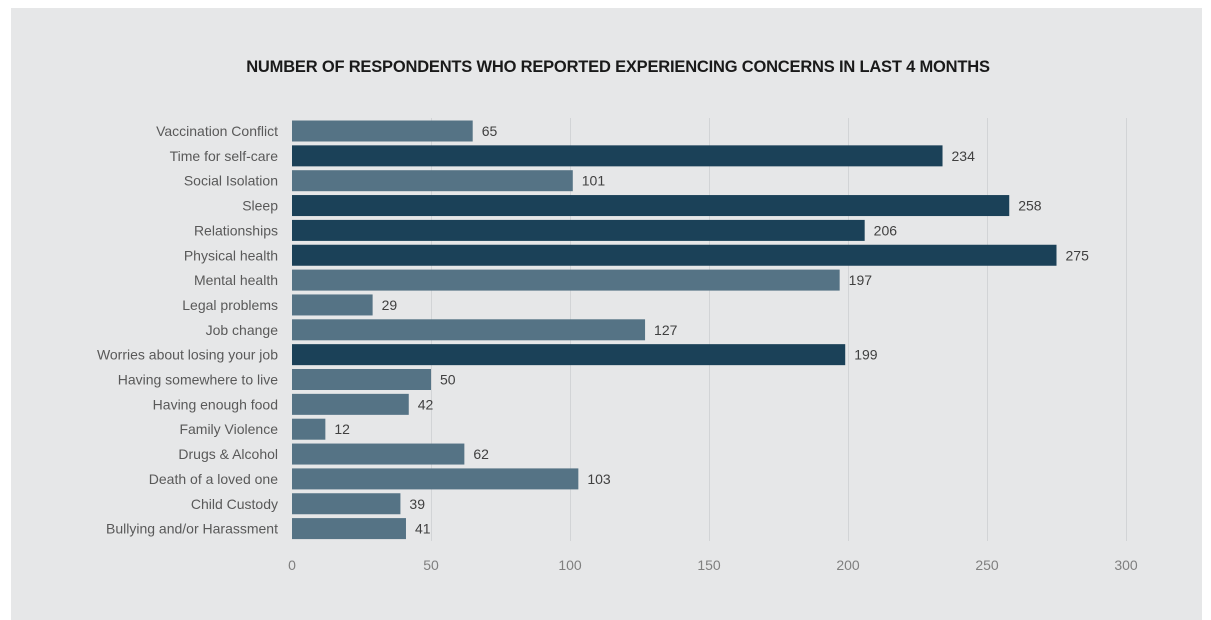 This screenshot has width=1211, height=620. I want to click on category-label: Having somewhere to live, so click(198, 380).